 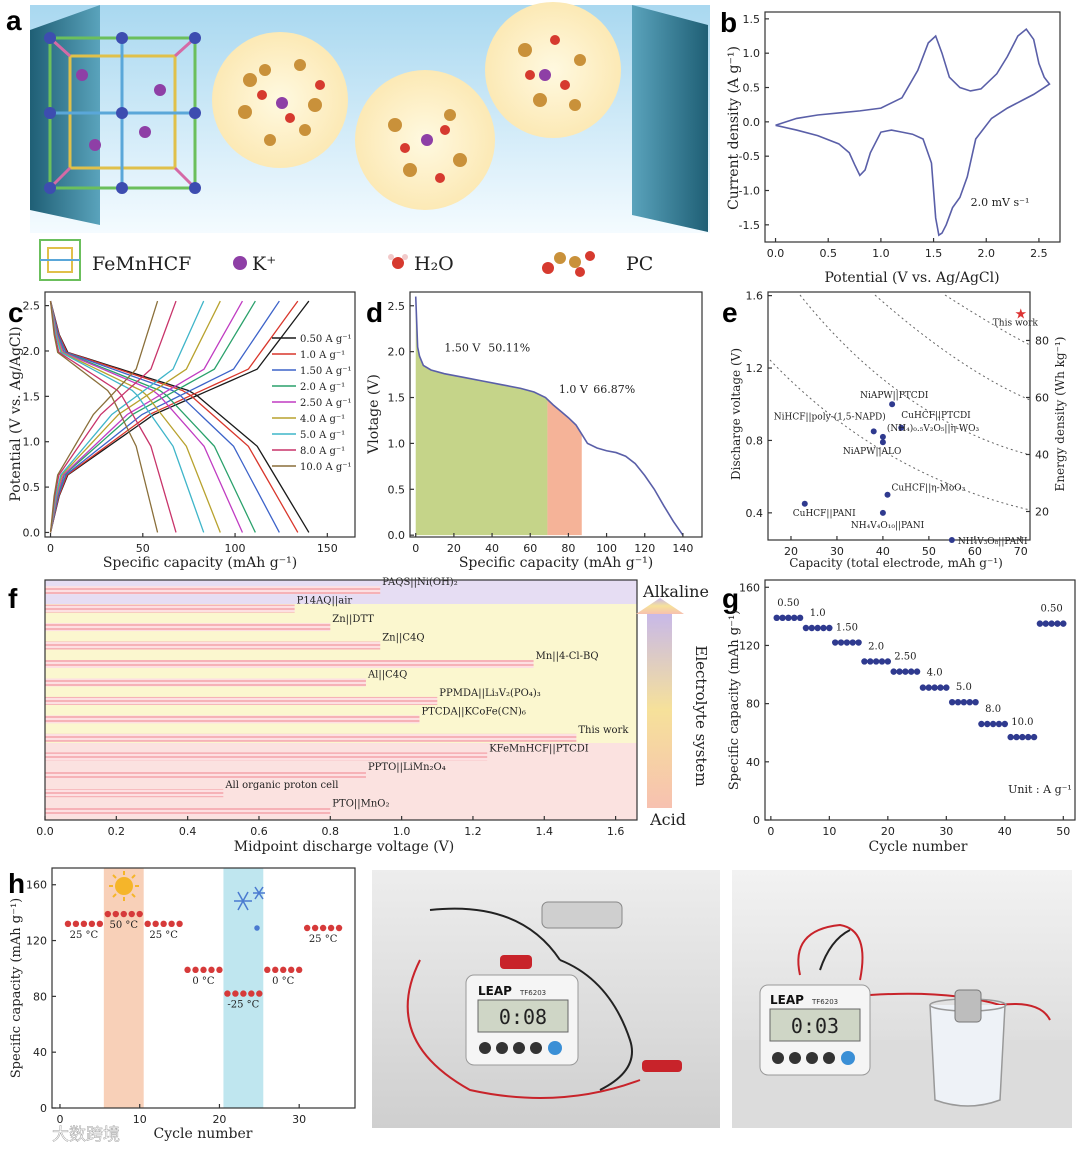 What do you see at coordinates (728, 22) in the screenshot?
I see `panel-label-b: b` at bounding box center [728, 22].